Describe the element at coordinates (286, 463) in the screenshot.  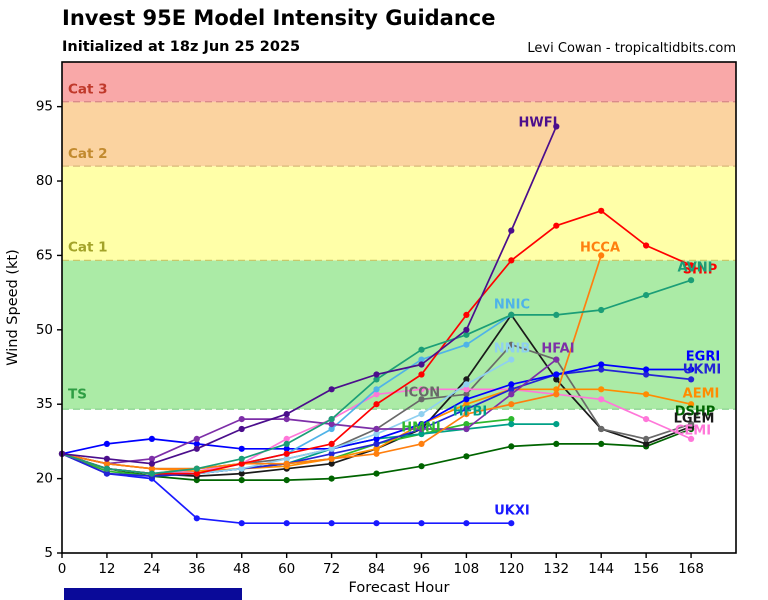
I see `series-marker-HCCA-h60` at that location.